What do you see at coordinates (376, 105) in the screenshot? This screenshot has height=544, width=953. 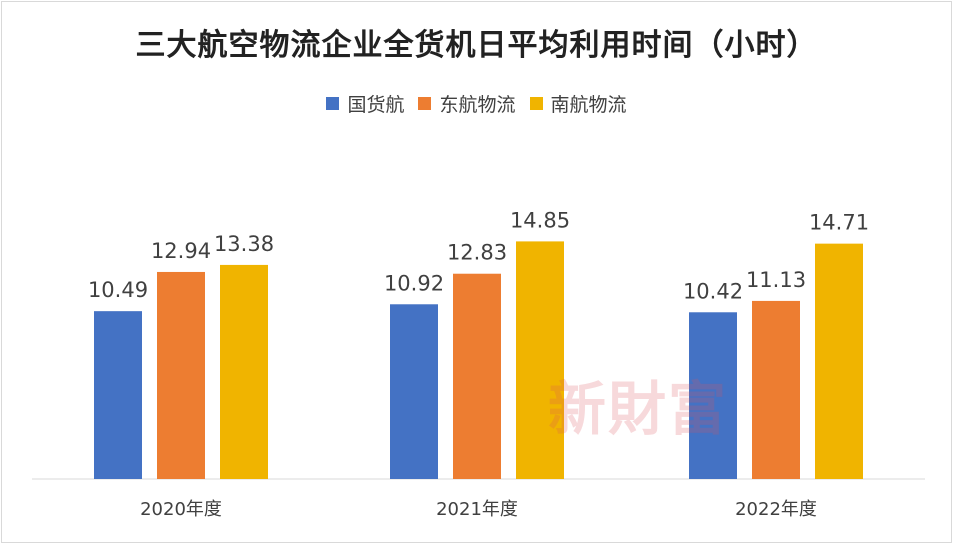 I see `legend-label-gj: 国货航` at bounding box center [376, 105].